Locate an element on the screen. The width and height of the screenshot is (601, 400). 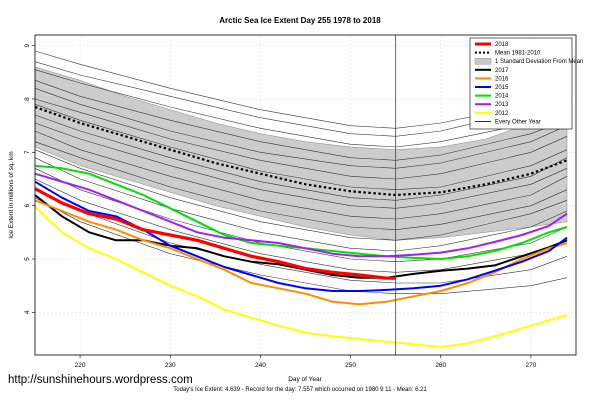
legend-swatch is located at coordinates (483, 61).